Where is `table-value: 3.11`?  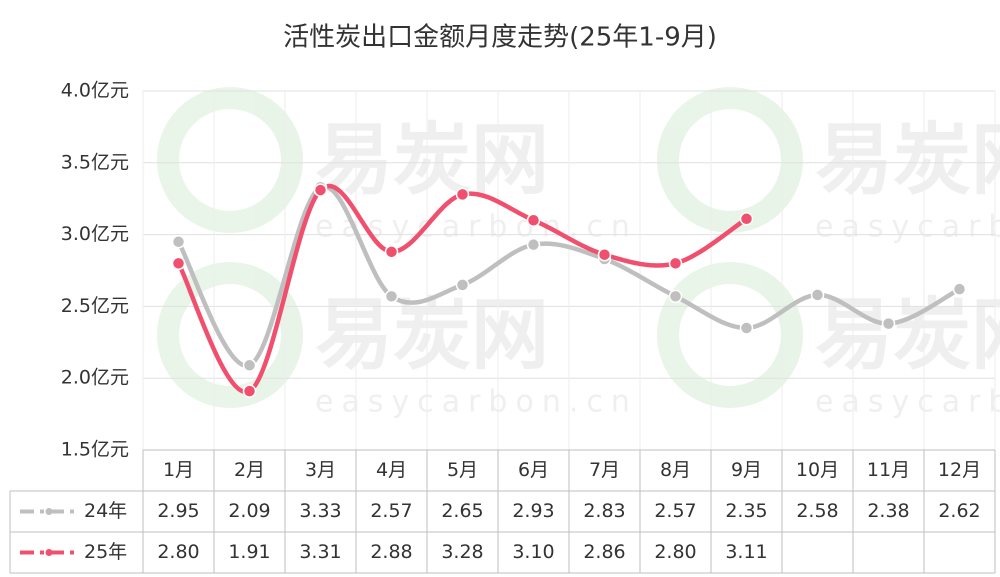 table-value: 3.11 is located at coordinates (746, 552).